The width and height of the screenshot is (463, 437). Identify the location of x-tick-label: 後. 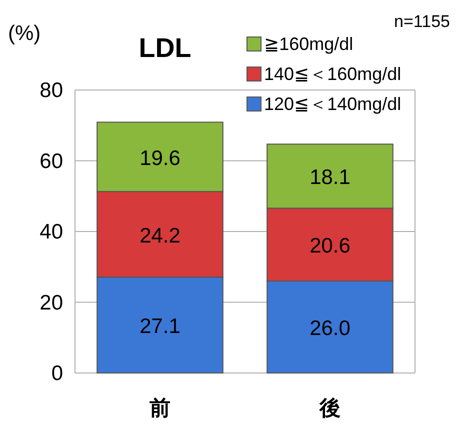
(329, 408).